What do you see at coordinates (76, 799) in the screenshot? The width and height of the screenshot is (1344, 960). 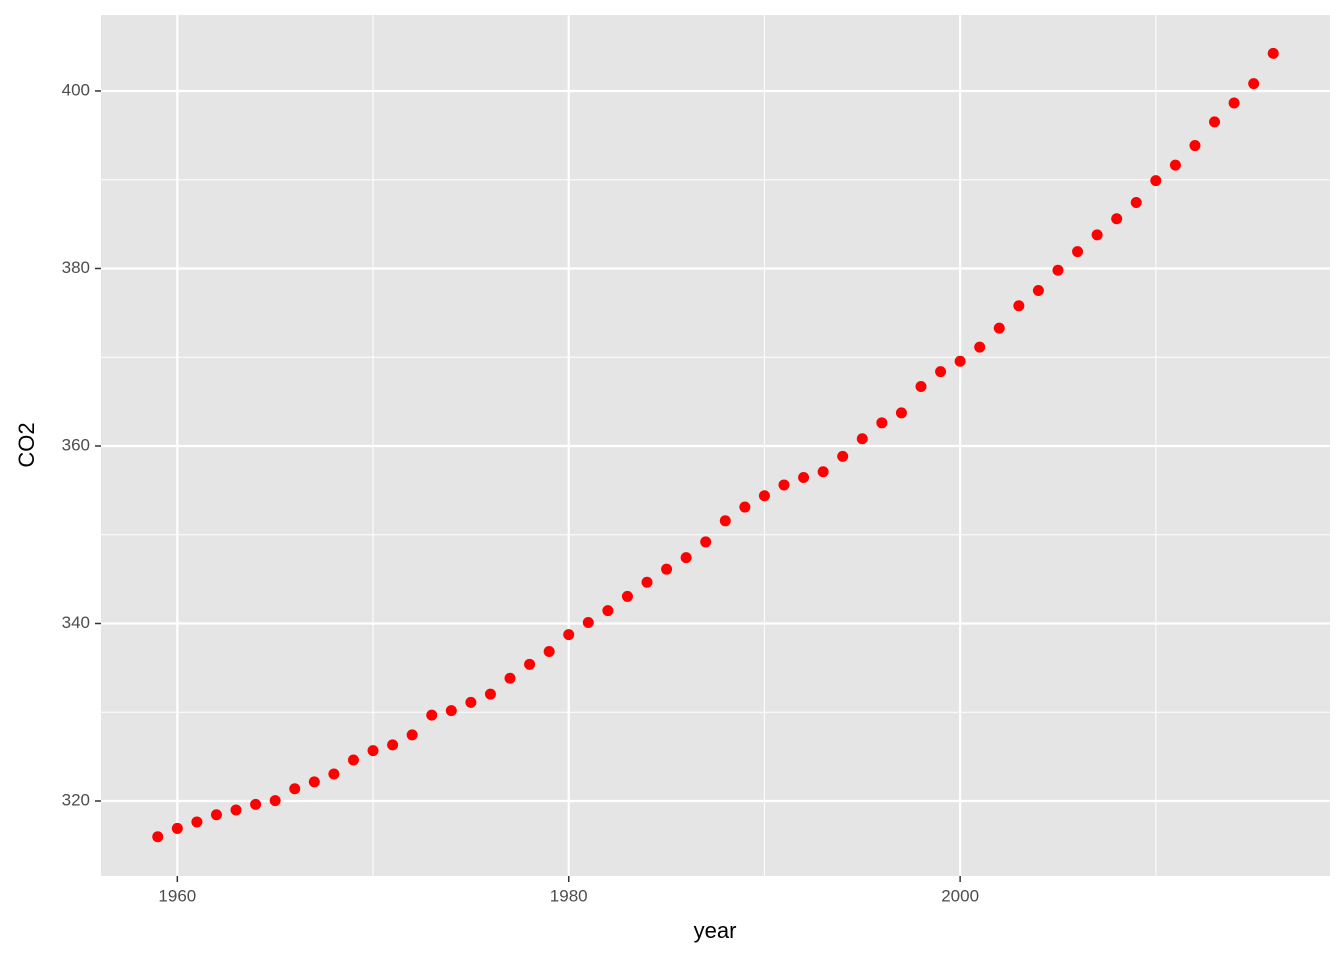 I see `y-tick-label: 320` at bounding box center [76, 799].